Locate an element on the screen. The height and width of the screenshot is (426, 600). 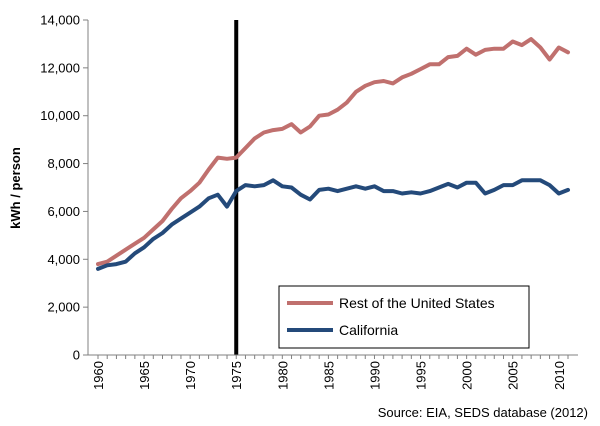
y-axis-title-group: kWh / person is located at coordinates (15, 188).